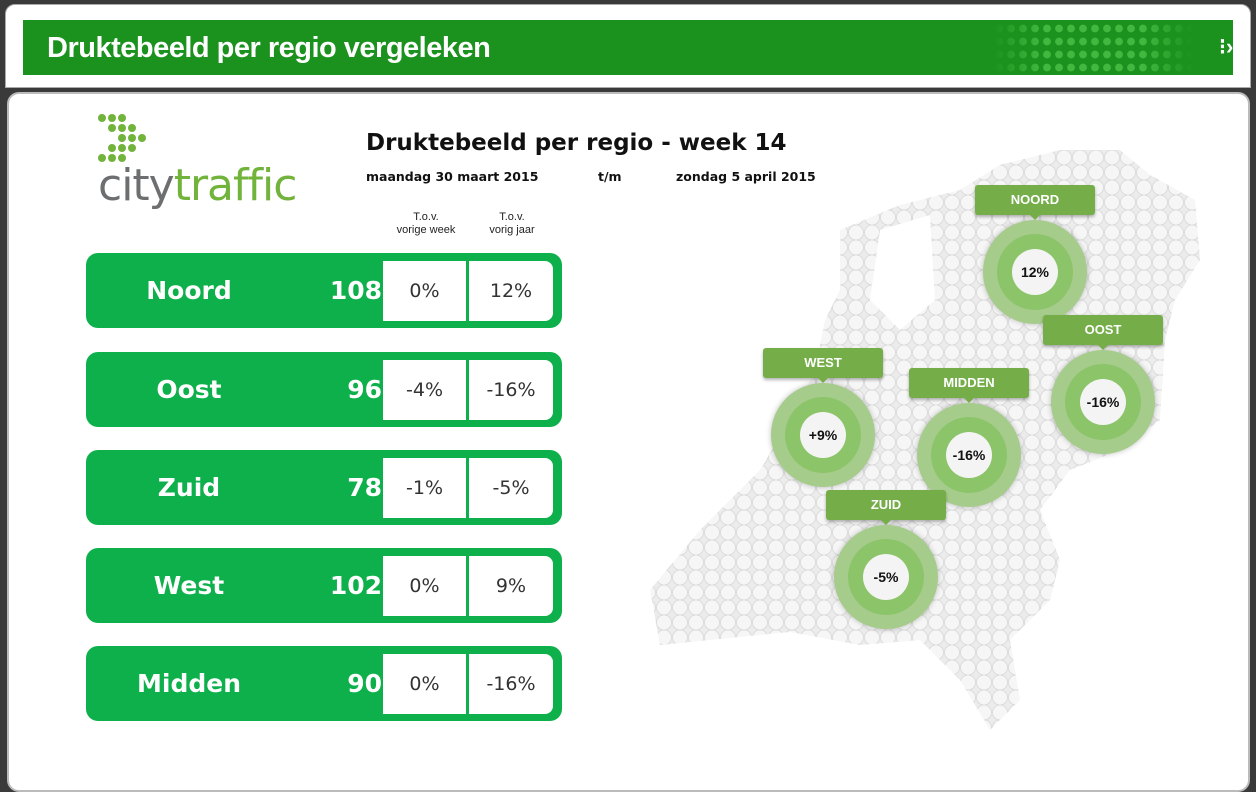  I want to click on vs-year-cell: -5%, so click(511, 488).